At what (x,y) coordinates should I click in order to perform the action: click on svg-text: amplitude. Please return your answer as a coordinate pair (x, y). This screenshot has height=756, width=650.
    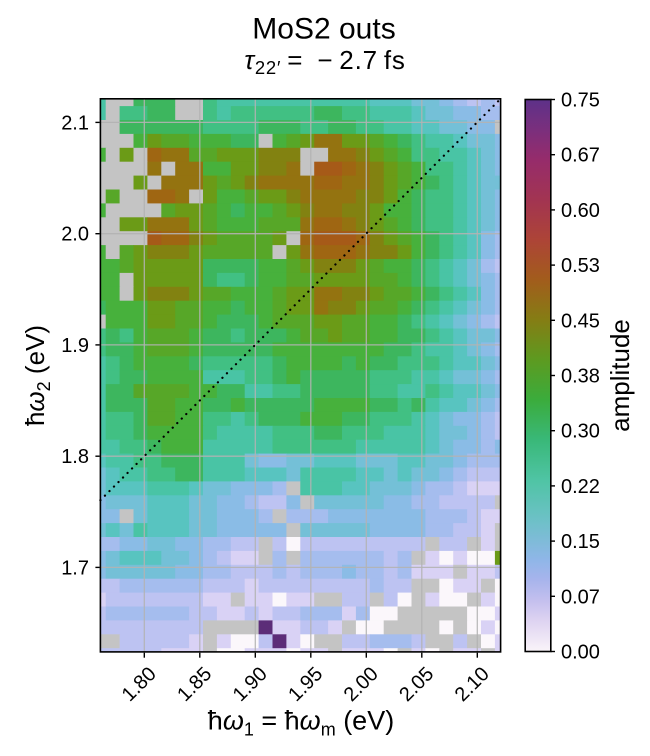
    Looking at the image, I should click on (620, 375).